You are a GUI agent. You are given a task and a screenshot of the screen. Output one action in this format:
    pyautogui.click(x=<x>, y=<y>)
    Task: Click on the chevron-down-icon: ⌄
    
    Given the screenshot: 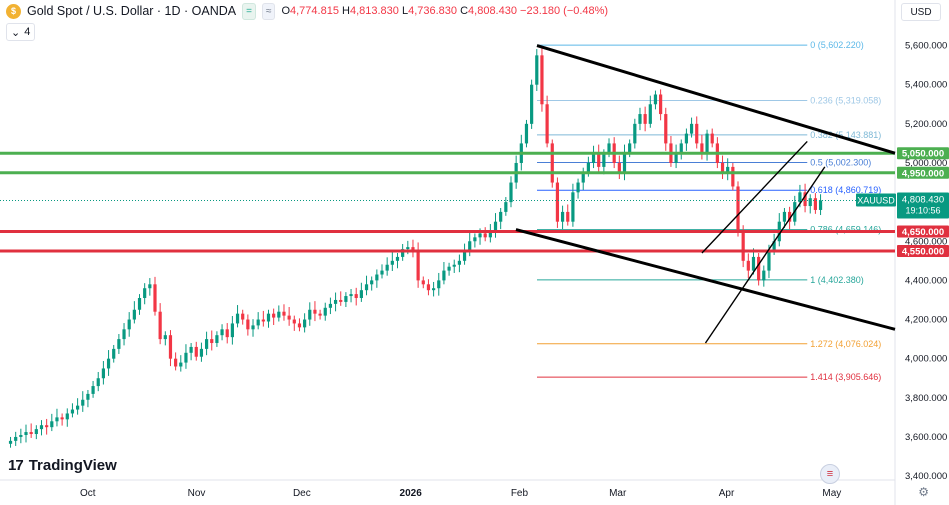 What is the action you would take?
    pyautogui.click(x=16, y=32)
    